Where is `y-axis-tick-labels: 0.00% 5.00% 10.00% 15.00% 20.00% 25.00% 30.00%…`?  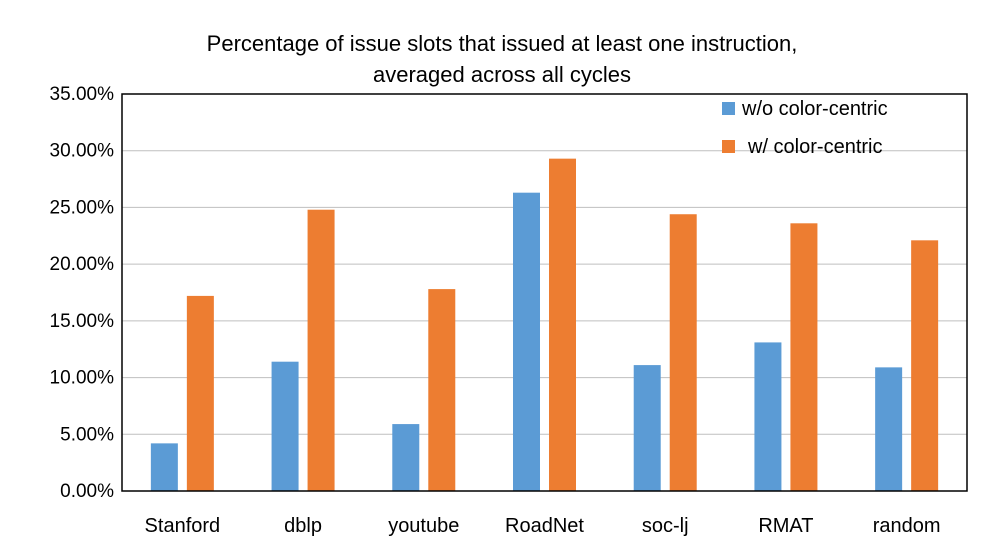
y-axis-tick-labels: 0.00% 5.00% 10.00% 15.00% 20.00% 25.00% 30.00%… is located at coordinates (82, 293).